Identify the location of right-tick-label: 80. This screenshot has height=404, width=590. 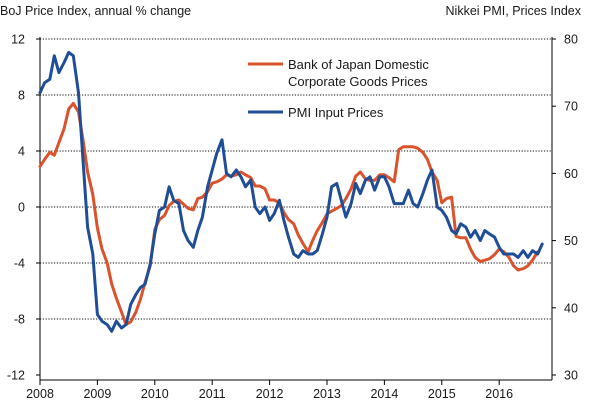
(571, 40).